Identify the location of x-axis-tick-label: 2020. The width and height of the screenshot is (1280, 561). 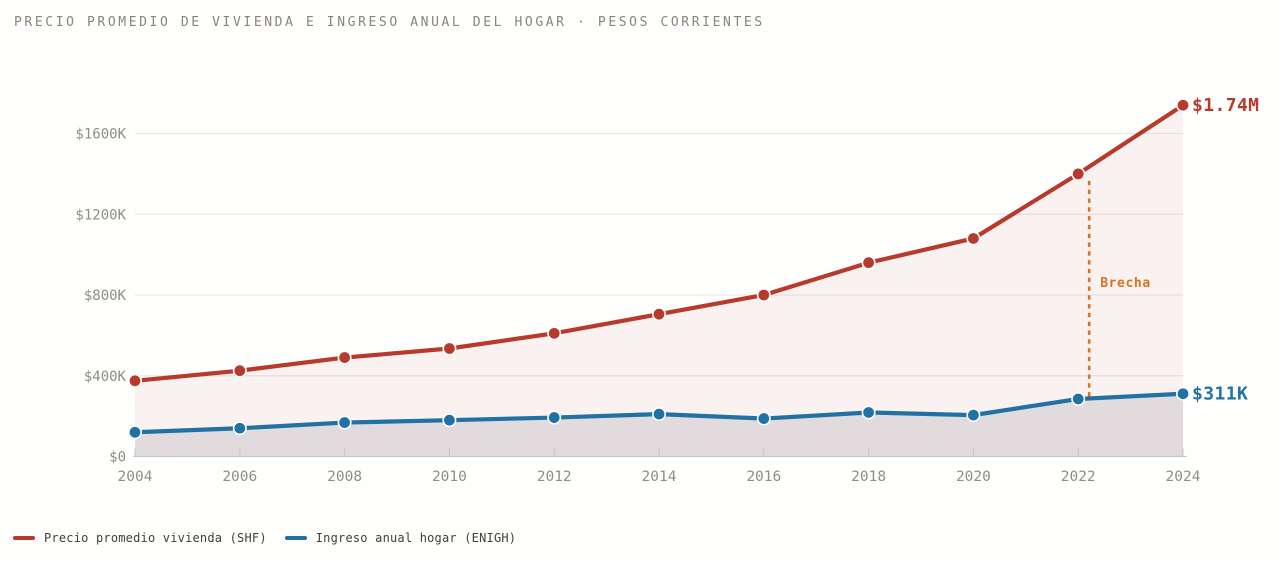
(973, 477).